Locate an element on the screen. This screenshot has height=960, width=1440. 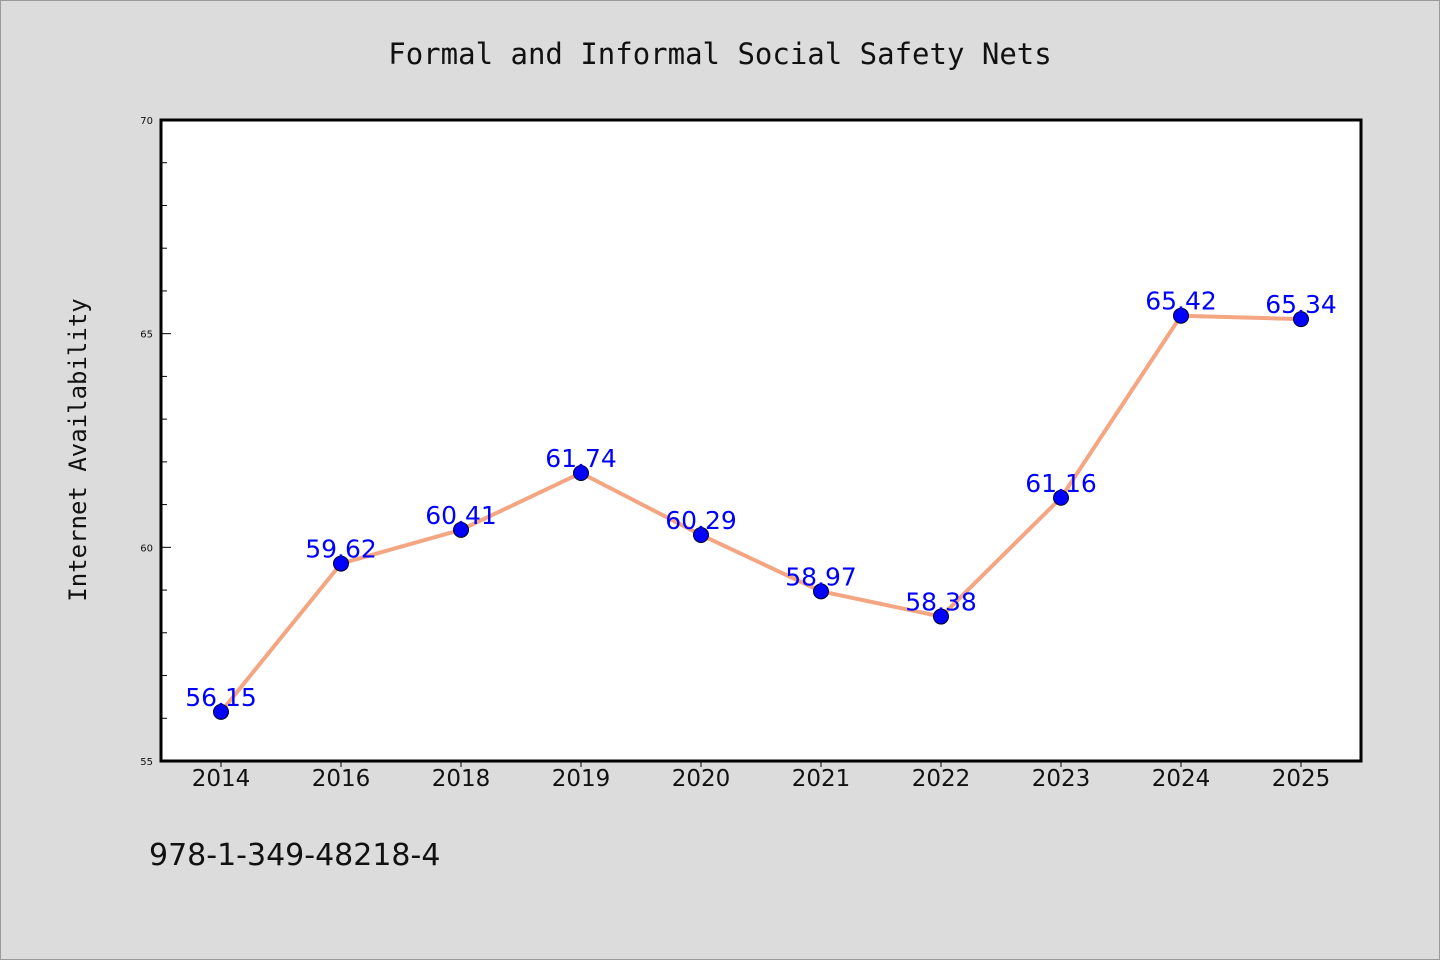
y-tick-label: 65 is located at coordinates (146, 335).